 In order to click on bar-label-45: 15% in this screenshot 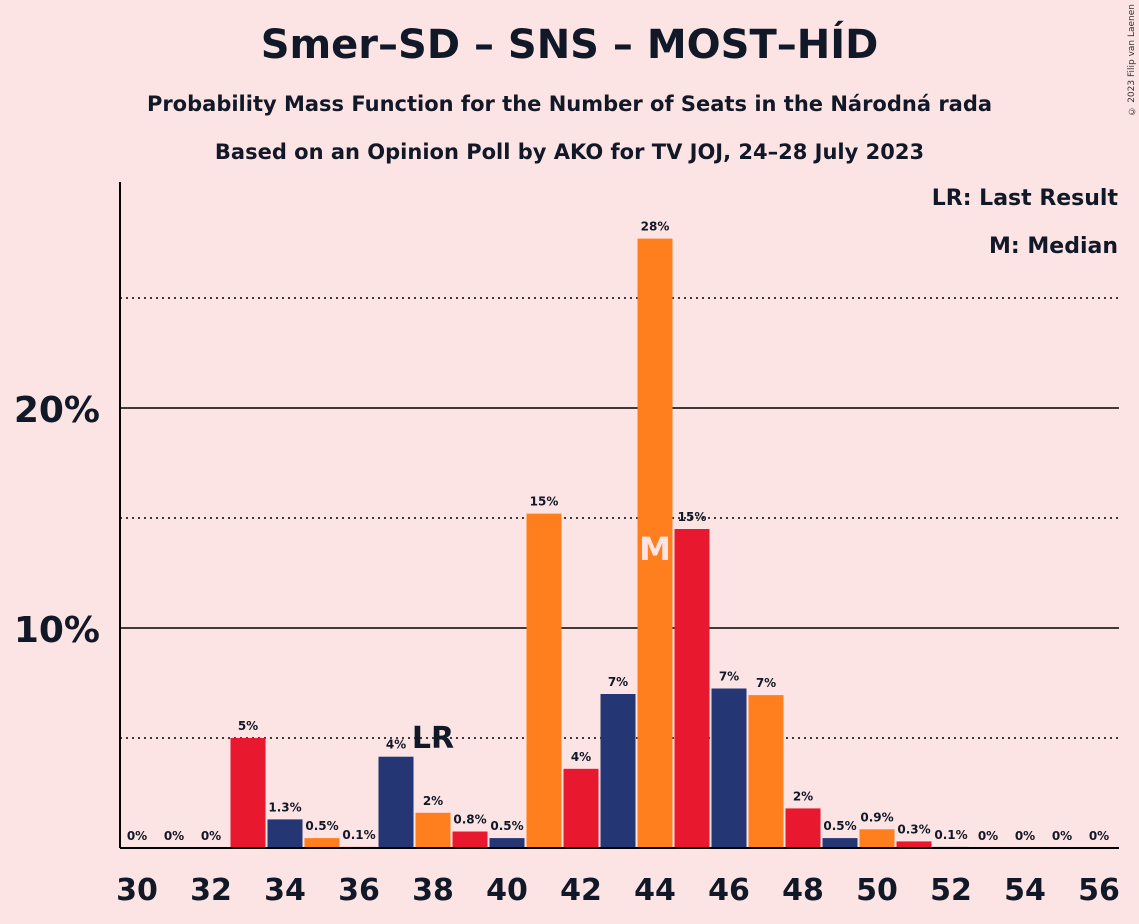, I will do `click(692, 517)`.